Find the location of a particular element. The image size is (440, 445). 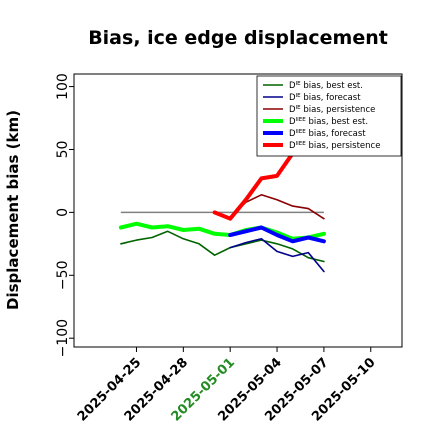

legend-entry-6: DIIEE bias, persistence is located at coordinates (334, 146).